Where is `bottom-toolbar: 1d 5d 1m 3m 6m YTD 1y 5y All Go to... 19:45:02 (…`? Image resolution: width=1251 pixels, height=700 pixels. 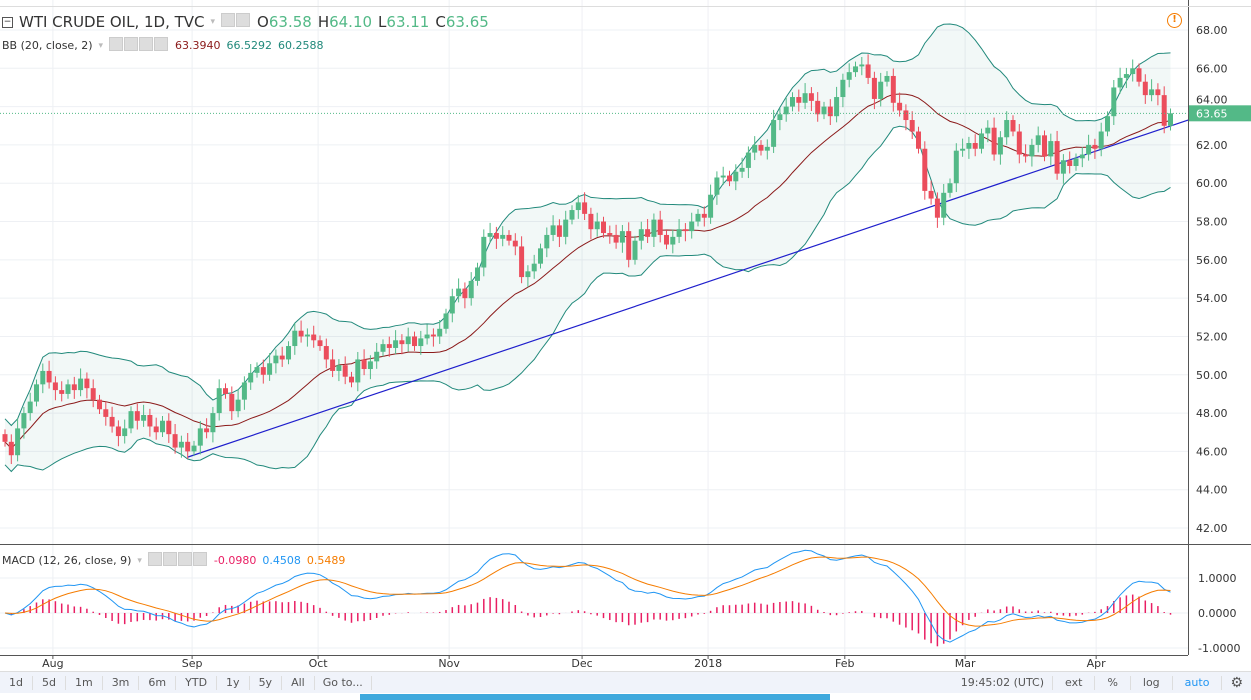 bottom-toolbar: 1d 5d 1m 3m 6m YTD 1y 5y All Go to... 19:45:02 (… is located at coordinates (625, 682).